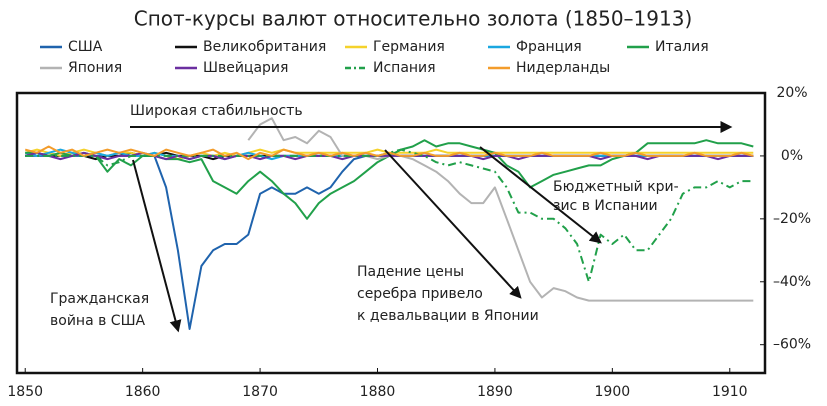 Image resolution: width=827 pixels, height=406 pixels. What do you see at coordinates (792, 345) in the screenshot?
I see `y-tick-label: –60%` at bounding box center [792, 345].